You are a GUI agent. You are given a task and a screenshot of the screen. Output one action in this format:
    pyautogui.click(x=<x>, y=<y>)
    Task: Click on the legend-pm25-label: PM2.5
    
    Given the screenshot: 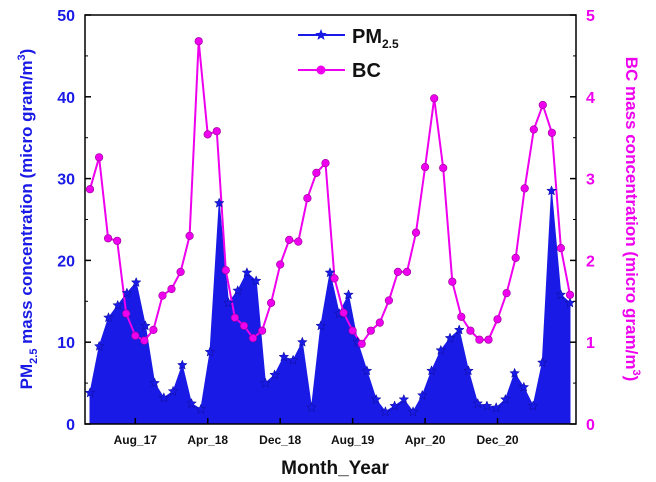 What is the action you would take?
    pyautogui.click(x=375, y=38)
    